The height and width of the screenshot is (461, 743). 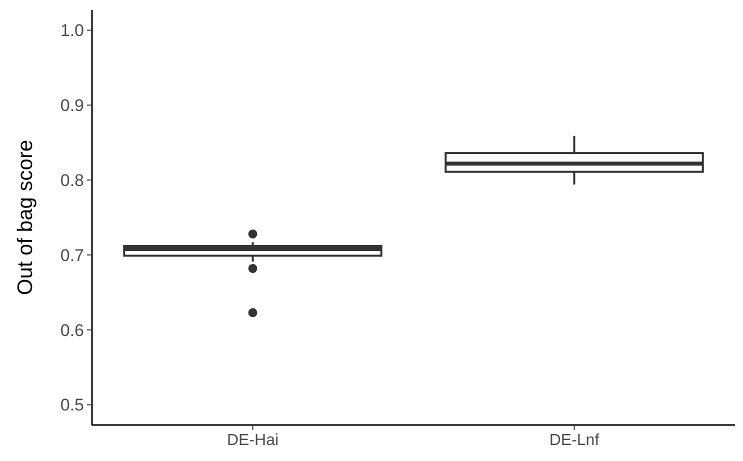 What do you see at coordinates (72, 106) in the screenshot?
I see `y-tick-label: 0.9` at bounding box center [72, 106].